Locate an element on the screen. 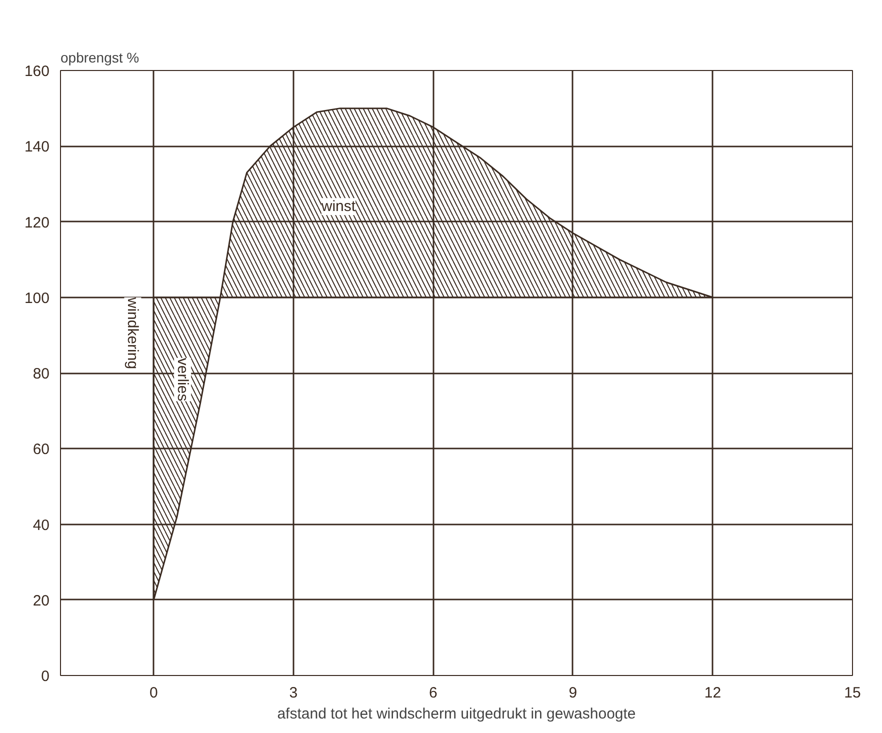  x-tick-label: 3 is located at coordinates (293, 693).